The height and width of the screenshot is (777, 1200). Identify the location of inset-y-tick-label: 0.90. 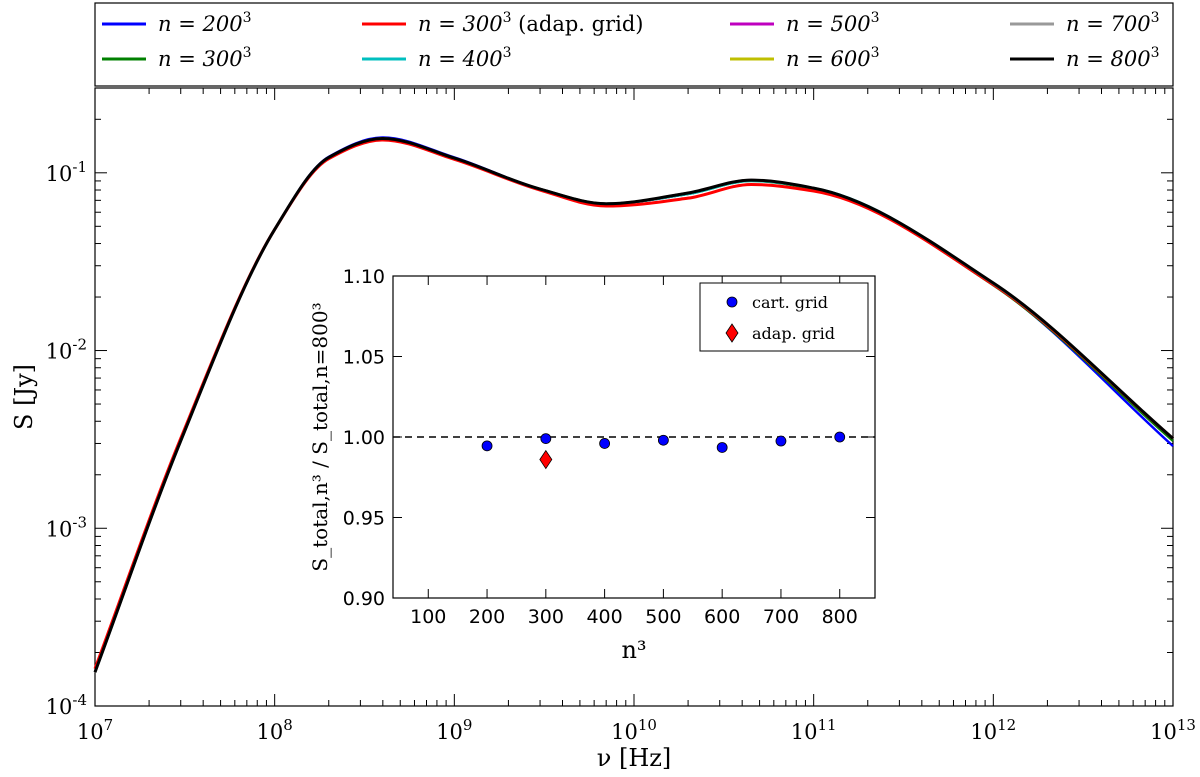
(364, 599).